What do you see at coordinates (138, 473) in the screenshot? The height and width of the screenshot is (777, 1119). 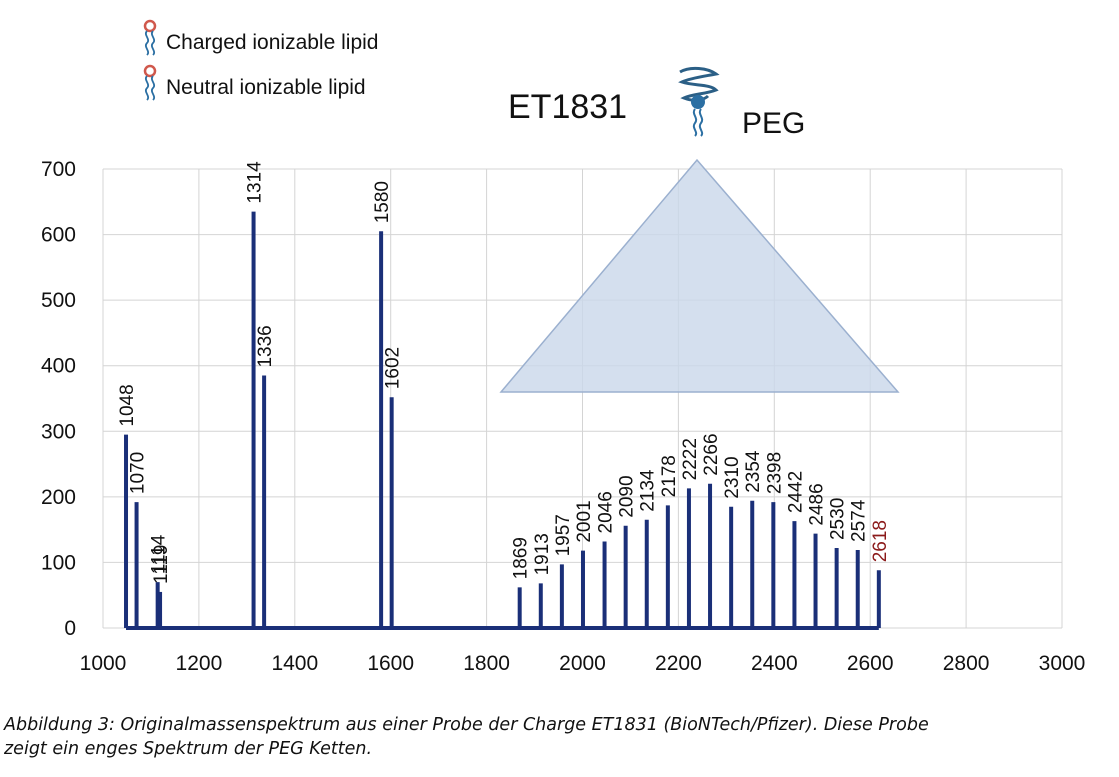 I see `peak-label: 1070` at bounding box center [138, 473].